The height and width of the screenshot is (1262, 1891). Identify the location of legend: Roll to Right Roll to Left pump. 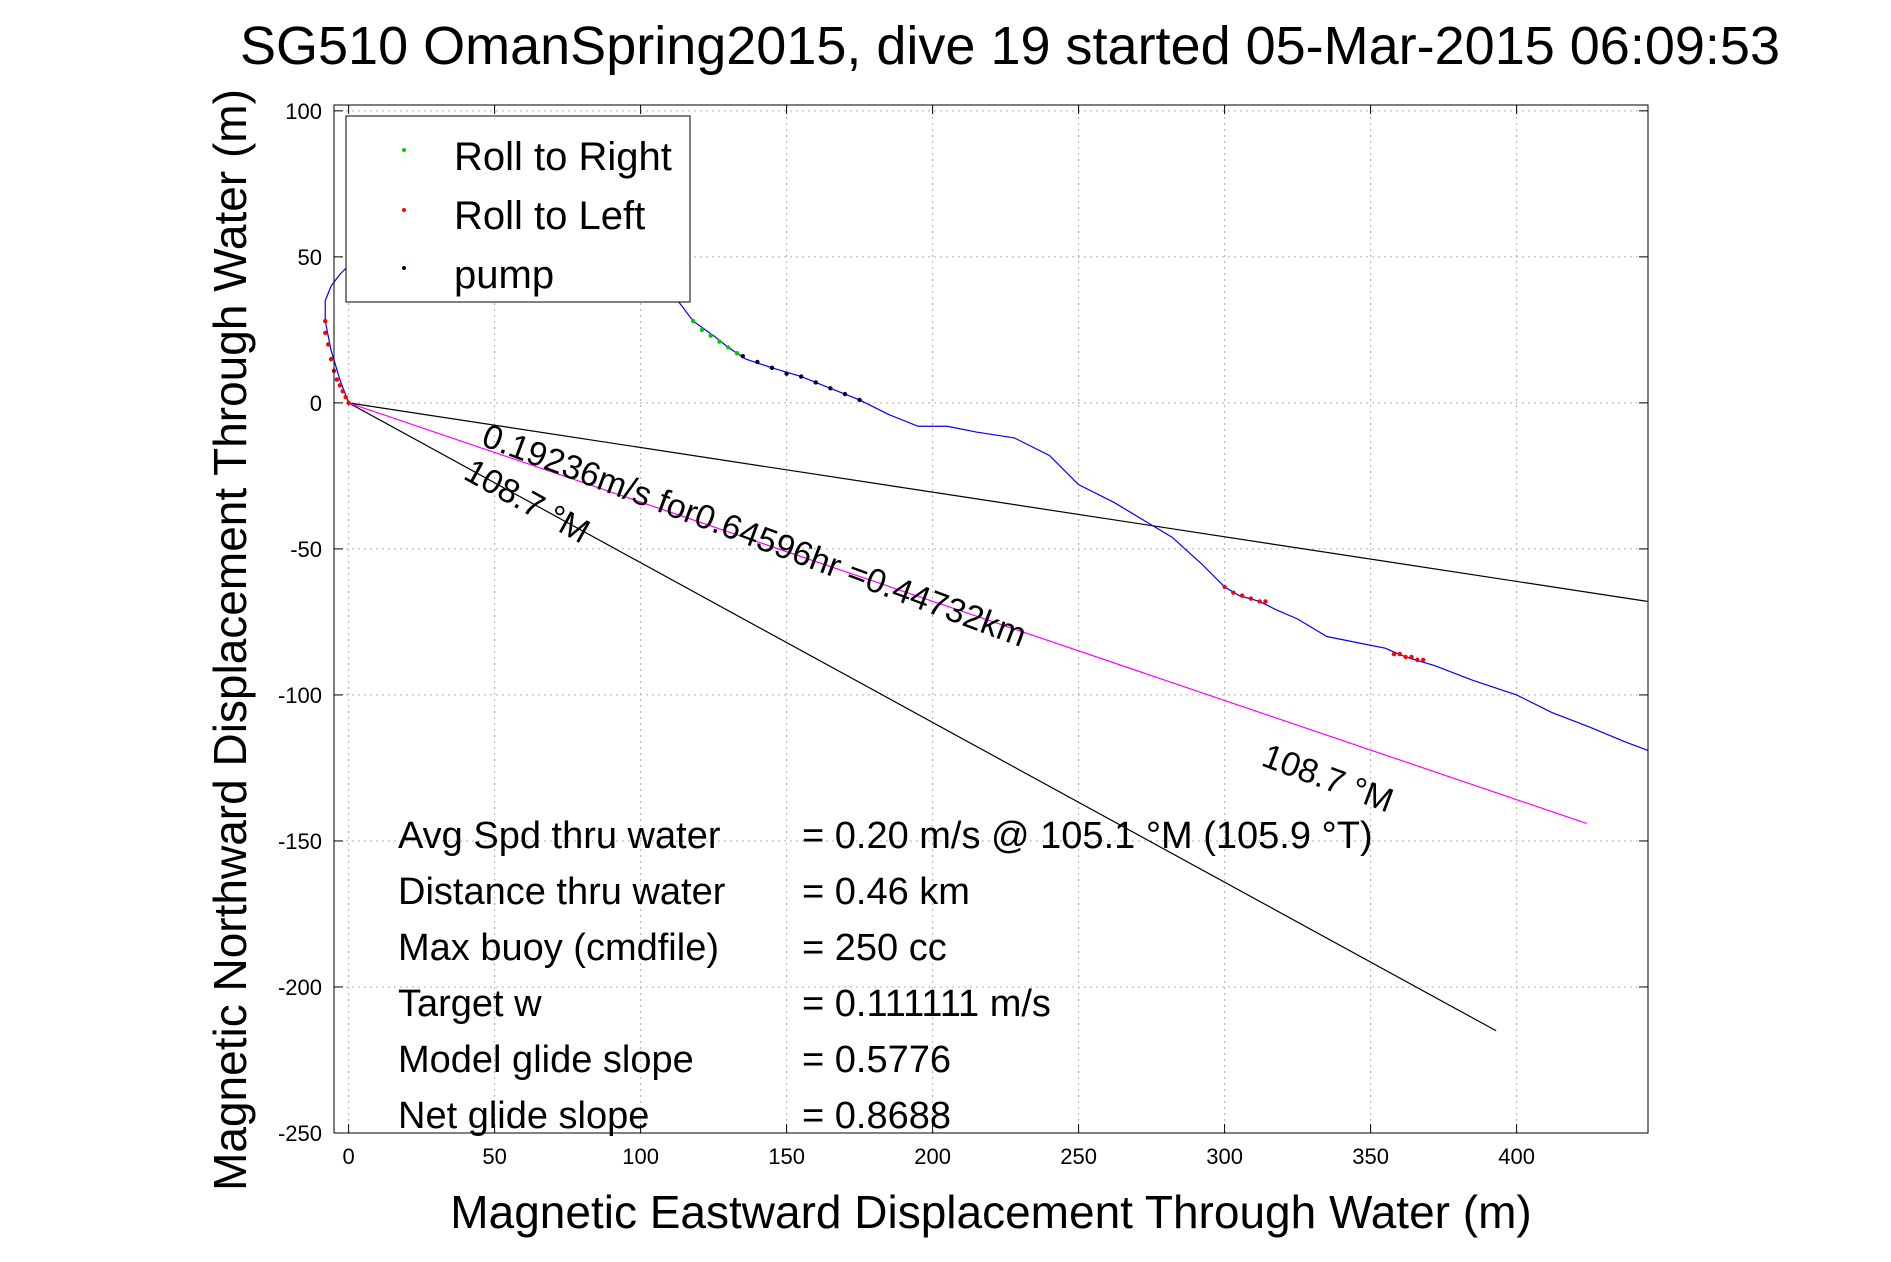
(518, 209).